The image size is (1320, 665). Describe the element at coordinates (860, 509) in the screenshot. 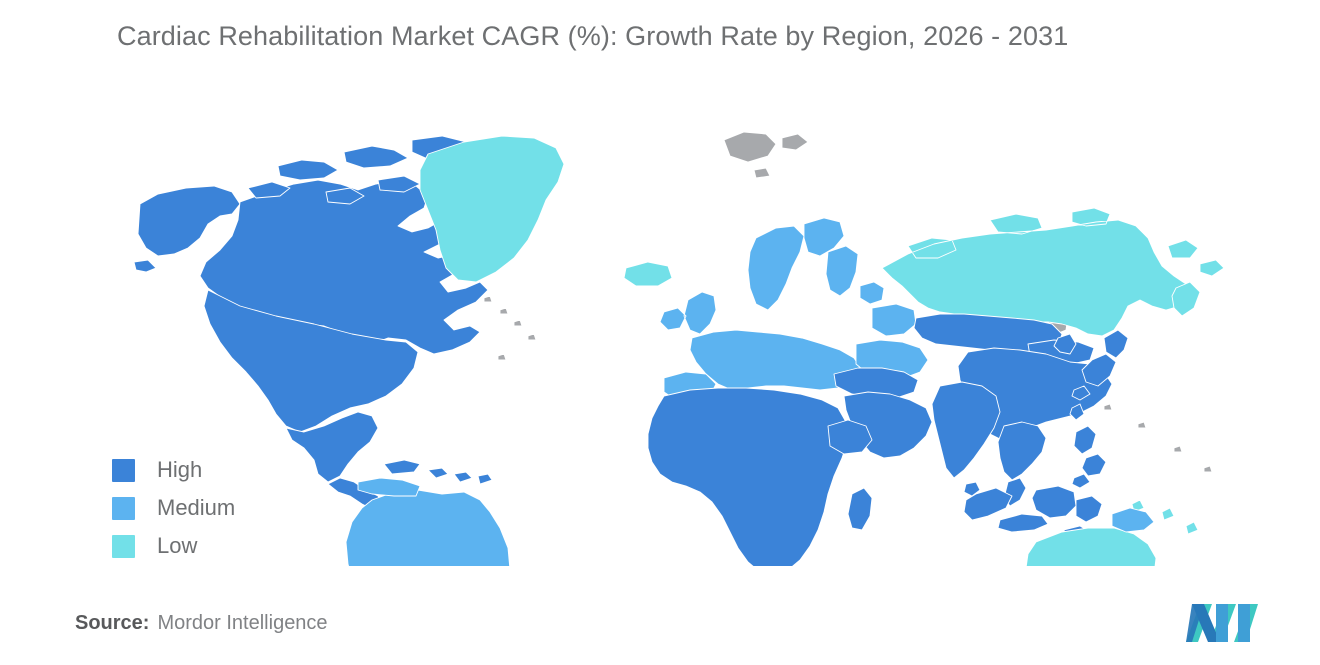

I see `country-madagascar` at that location.